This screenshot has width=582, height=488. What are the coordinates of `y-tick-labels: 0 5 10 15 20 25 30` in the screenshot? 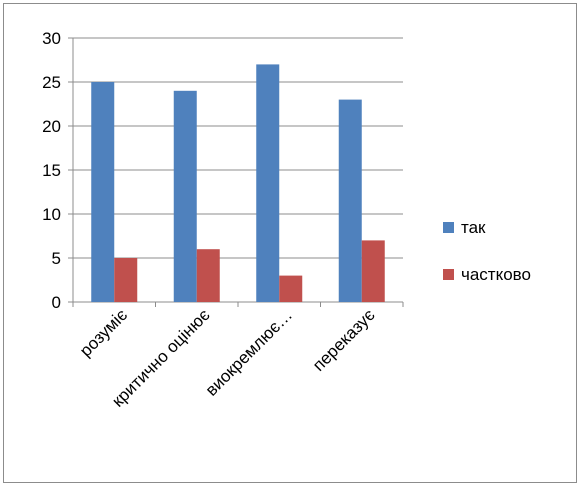 It's located at (51, 170).